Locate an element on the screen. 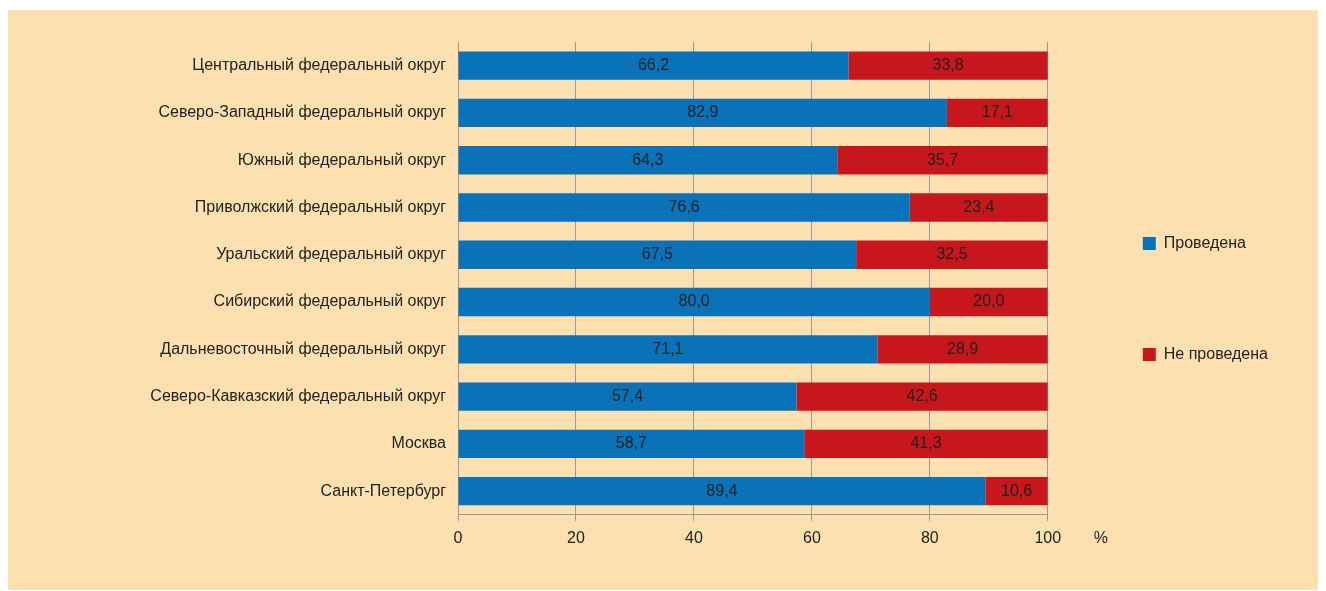  data-label: 67,5 is located at coordinates (657, 254).